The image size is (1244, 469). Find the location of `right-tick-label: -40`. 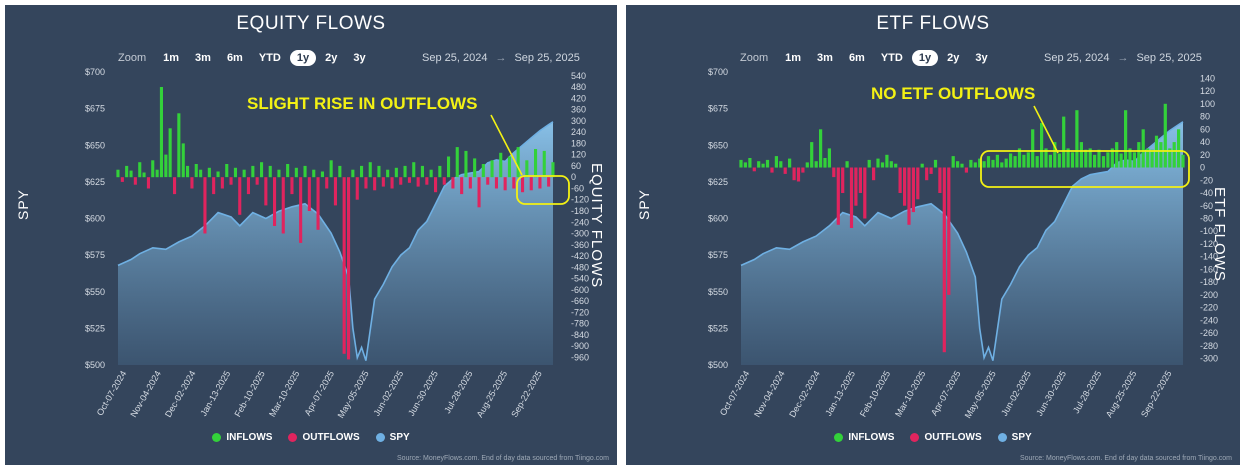

right-tick-label: -40 is located at coordinates (1206, 193).